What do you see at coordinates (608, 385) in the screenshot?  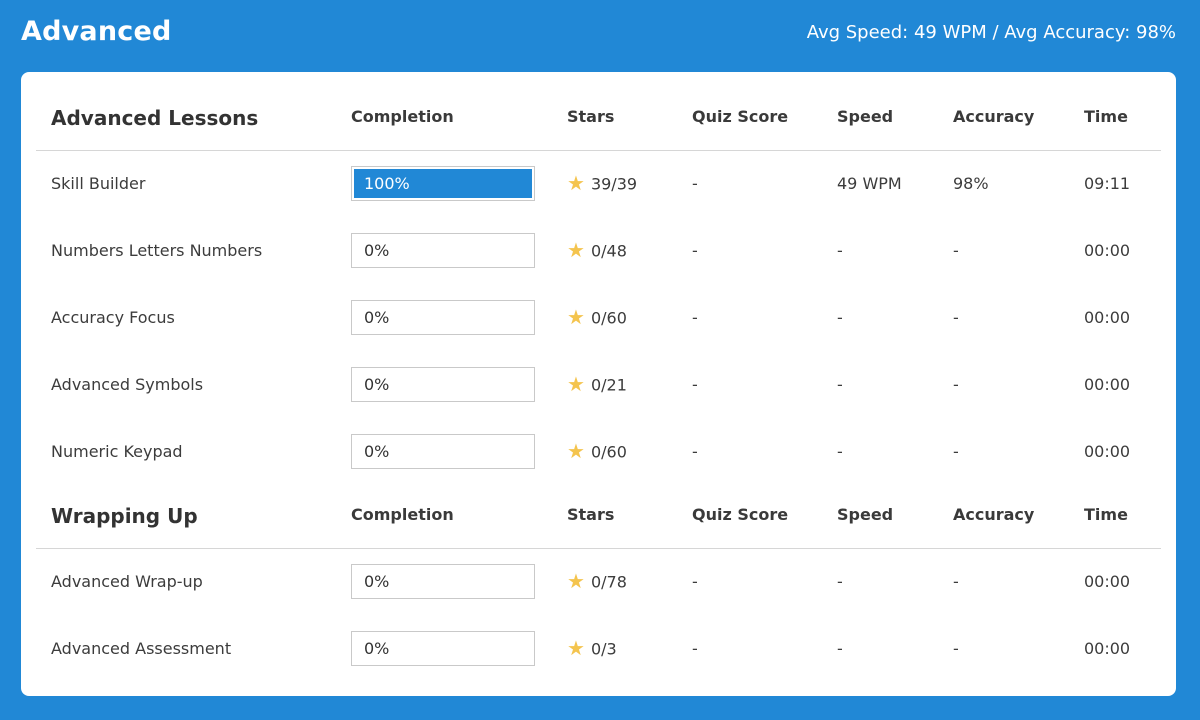 I see `stars-value: 0/21` at bounding box center [608, 385].